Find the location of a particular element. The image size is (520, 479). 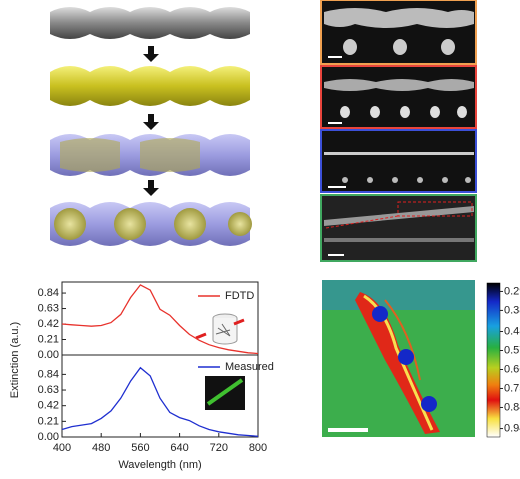

extinction-map is located at coordinates (411, 359).